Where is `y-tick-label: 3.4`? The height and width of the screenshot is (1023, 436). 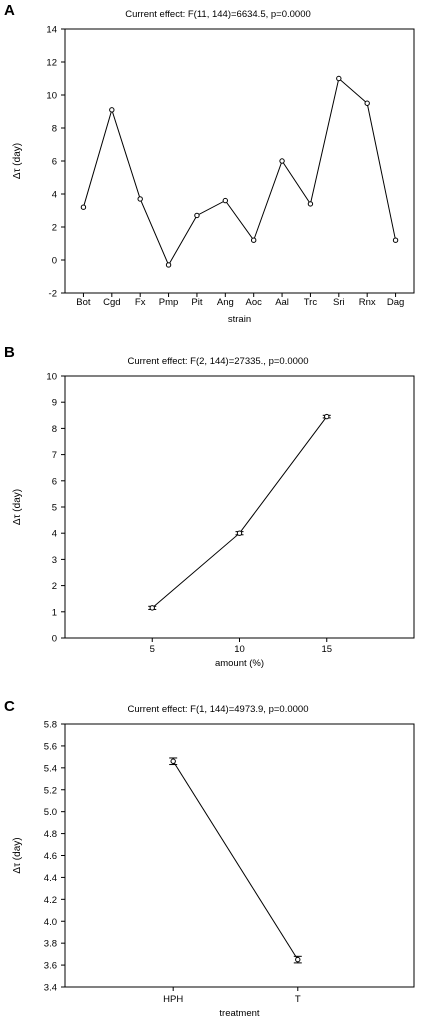
y-tick-label: 3.4 is located at coordinates (50, 988).